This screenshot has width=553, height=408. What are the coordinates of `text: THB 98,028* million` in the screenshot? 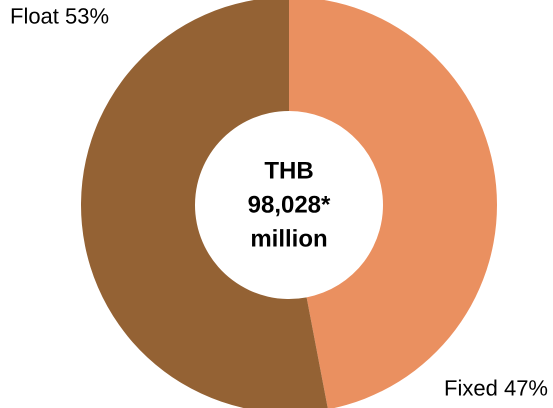 It's located at (290, 205).